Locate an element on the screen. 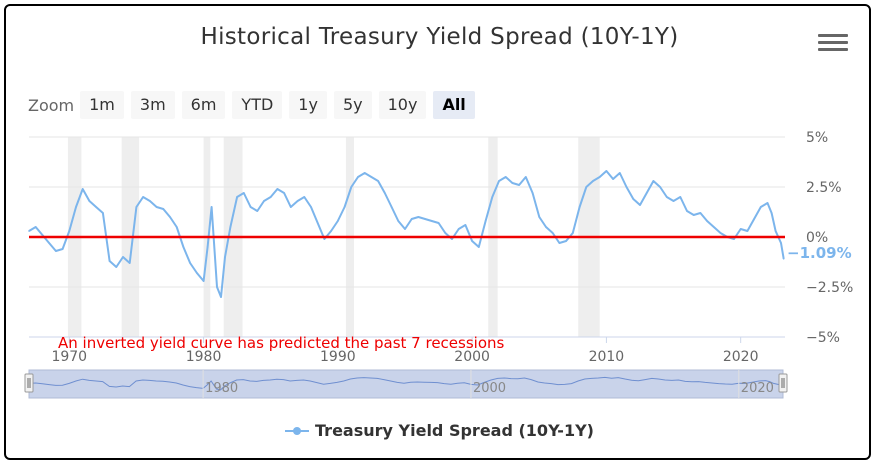 This screenshot has height=468, width=879. legend-line-marker-icon is located at coordinates (297, 430).